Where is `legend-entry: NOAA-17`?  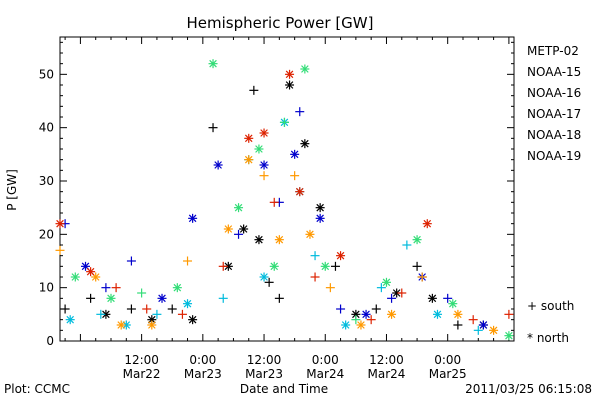 legend-entry: NOAA-17 is located at coordinates (554, 114).